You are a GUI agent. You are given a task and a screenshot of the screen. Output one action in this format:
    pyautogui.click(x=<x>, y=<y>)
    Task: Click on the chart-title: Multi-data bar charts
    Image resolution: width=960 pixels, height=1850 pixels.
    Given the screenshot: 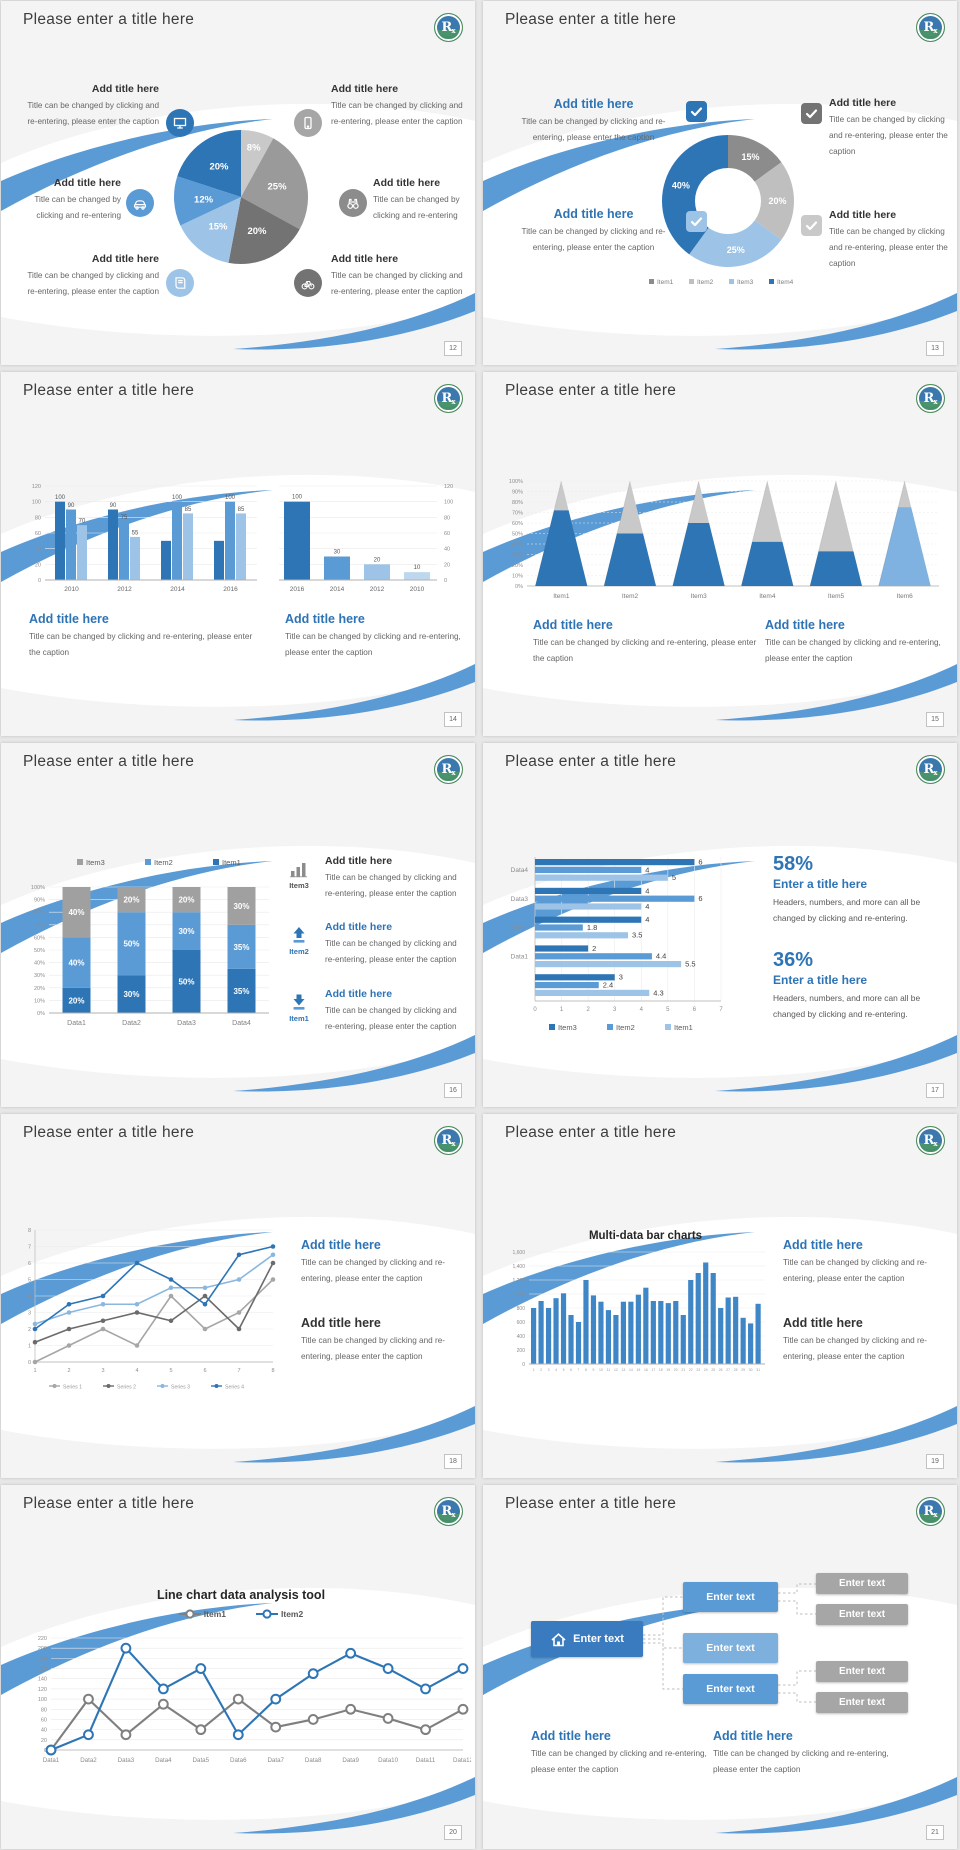 What is the action you would take?
    pyautogui.click(x=645, y=1236)
    